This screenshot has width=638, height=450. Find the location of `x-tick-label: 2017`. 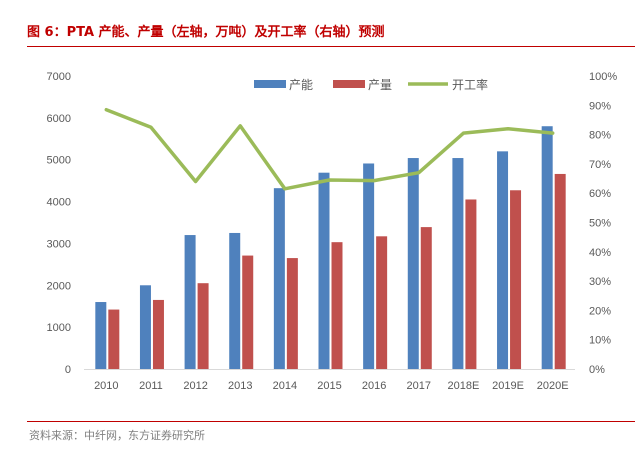

x-tick-label: 2017 is located at coordinates (419, 386).